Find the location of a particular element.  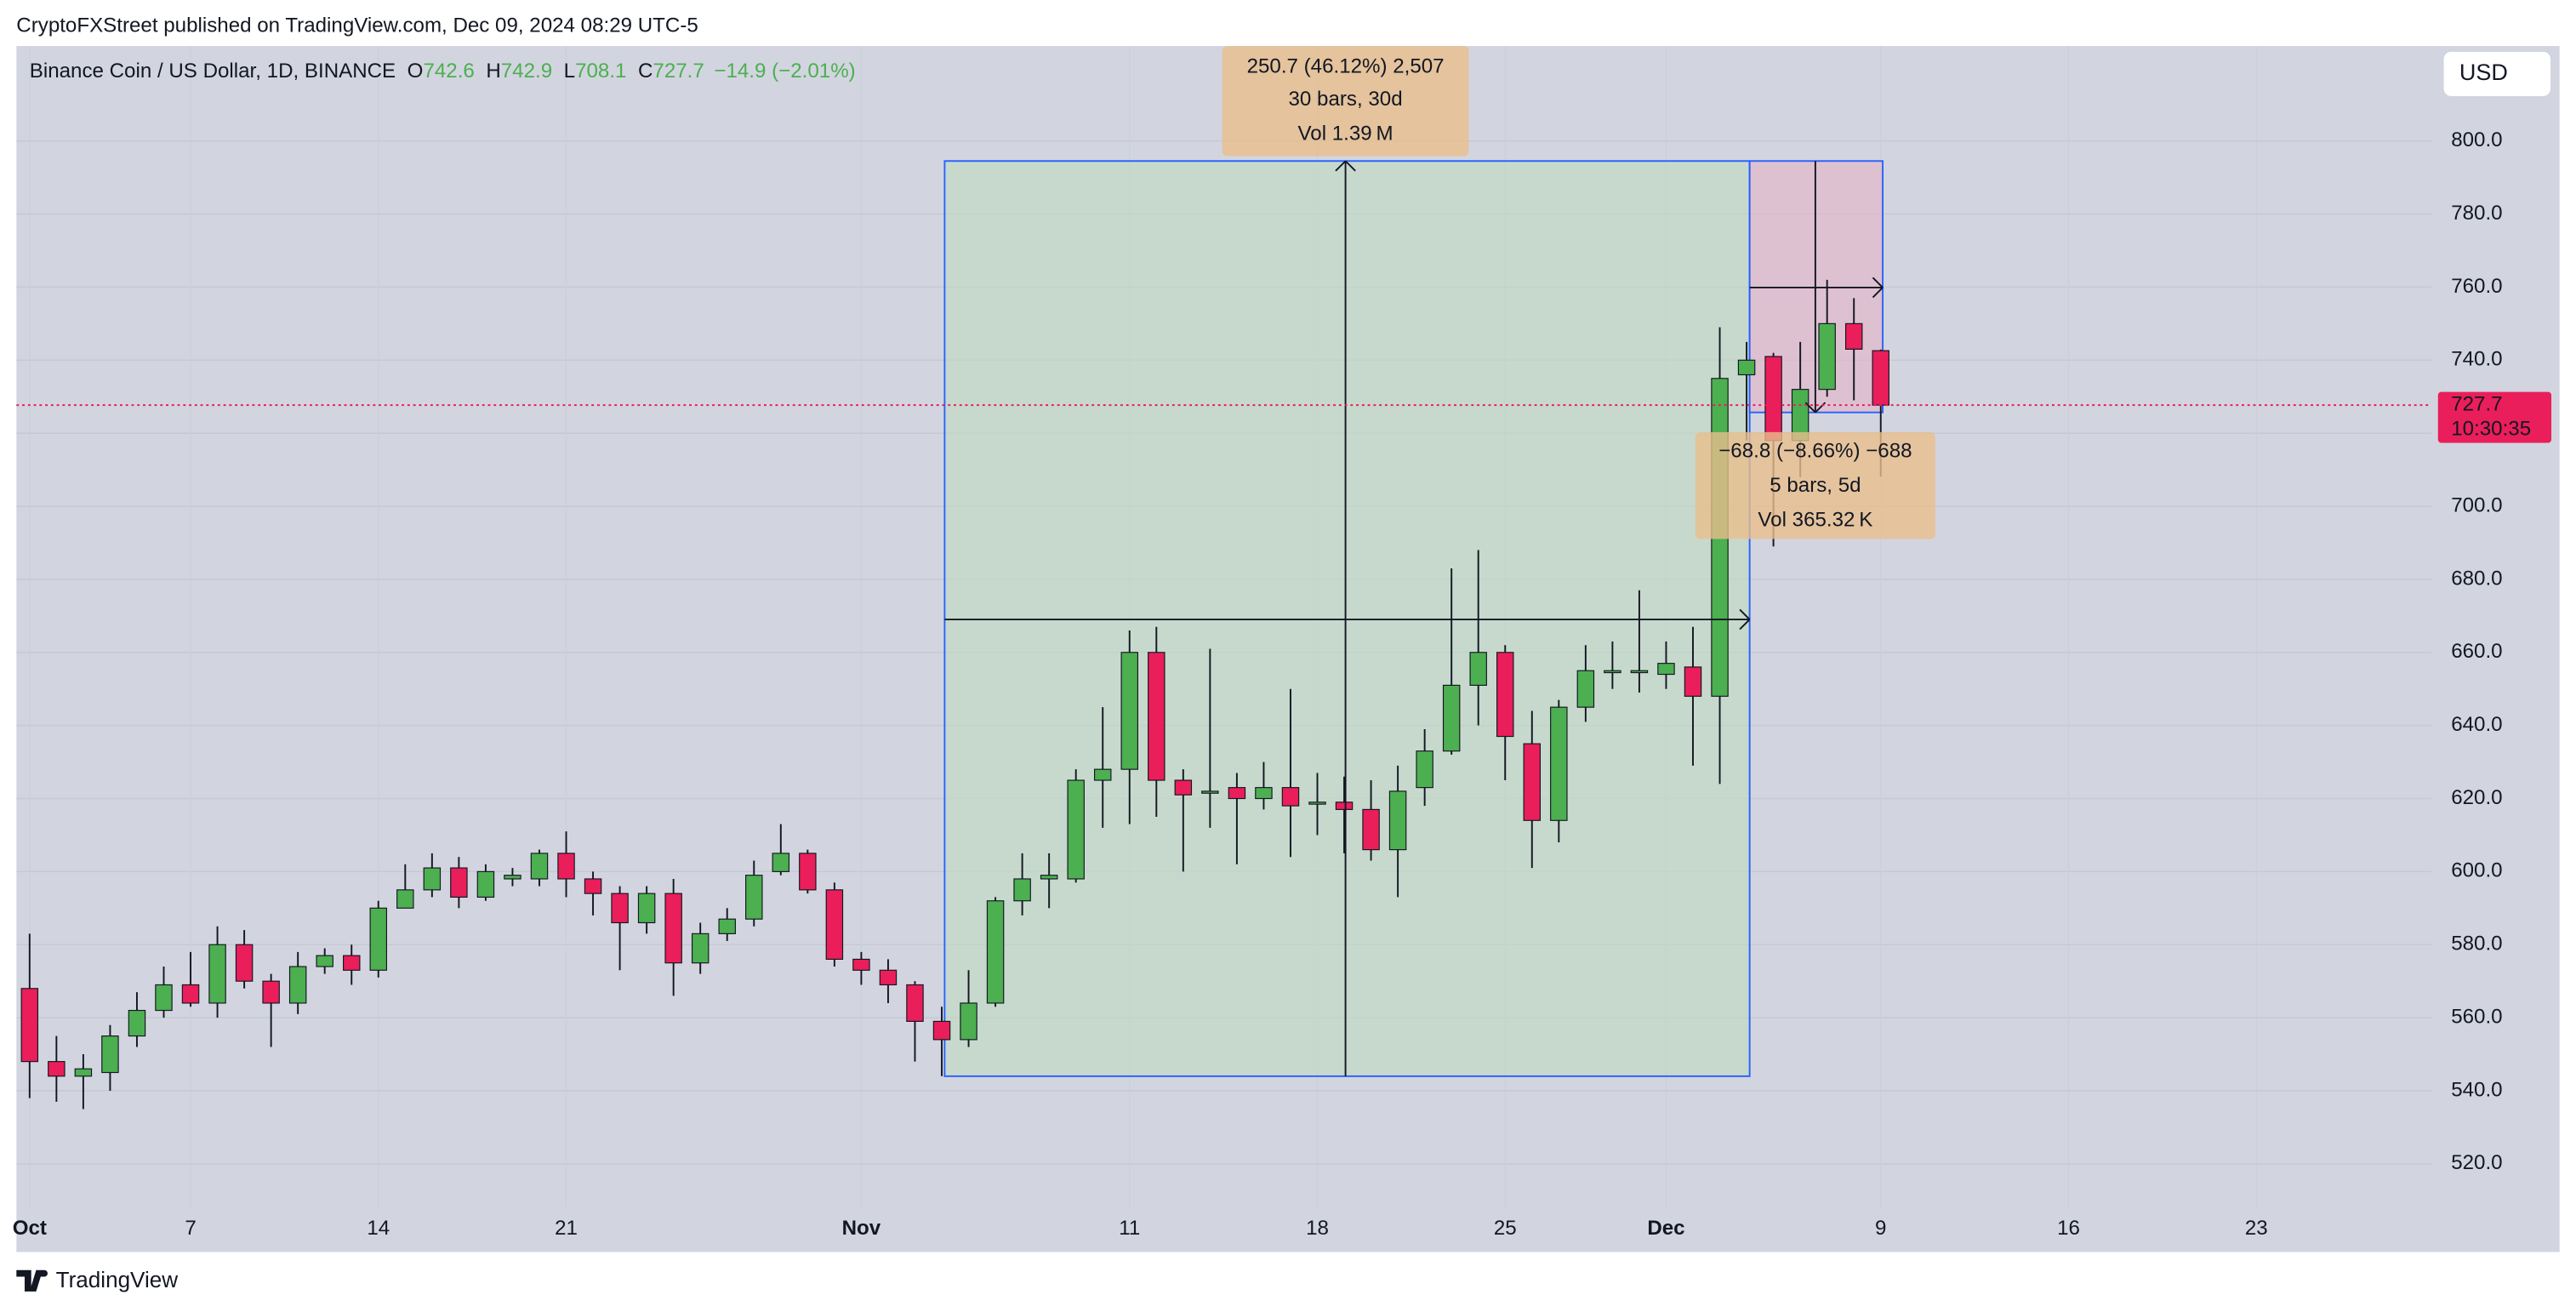

logo-icon is located at coordinates (32, 1280).